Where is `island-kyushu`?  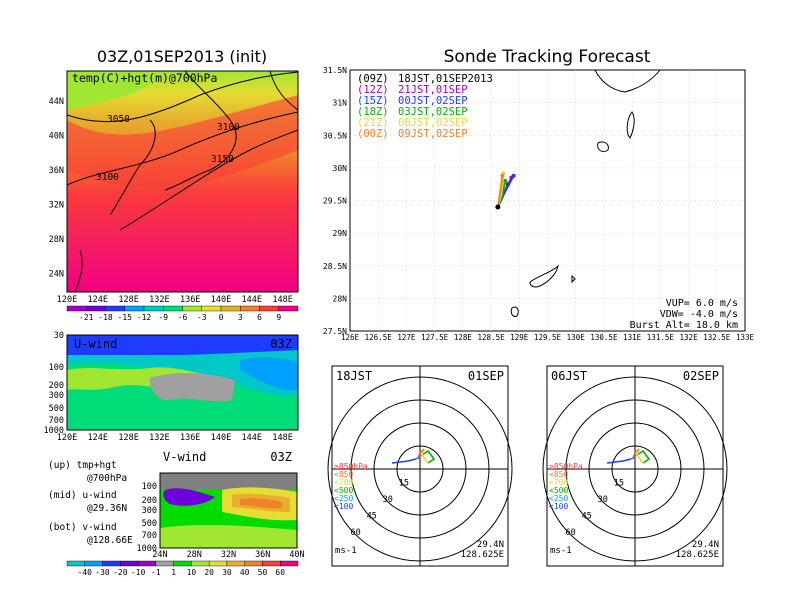 island-kyushu is located at coordinates (627, 81).